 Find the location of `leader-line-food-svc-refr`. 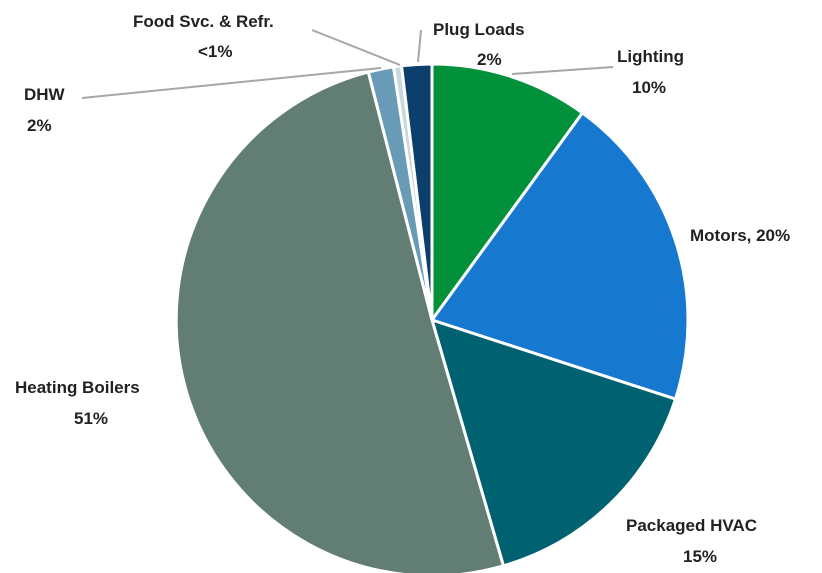

leader-line-food-svc-refr is located at coordinates (356, 47).